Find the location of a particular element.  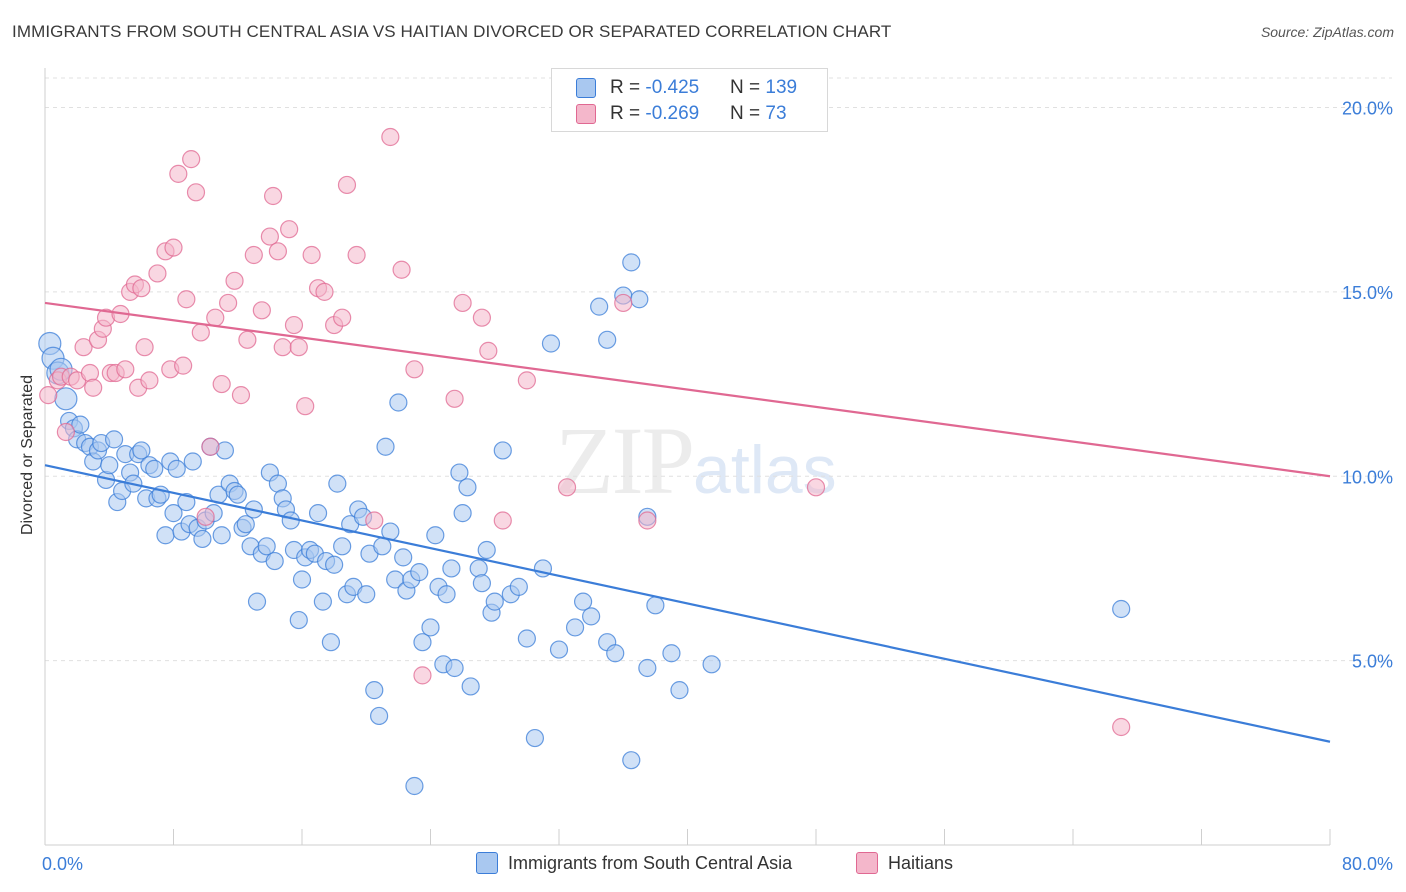

legend-r-value: -0.269 is located at coordinates (672, 113).